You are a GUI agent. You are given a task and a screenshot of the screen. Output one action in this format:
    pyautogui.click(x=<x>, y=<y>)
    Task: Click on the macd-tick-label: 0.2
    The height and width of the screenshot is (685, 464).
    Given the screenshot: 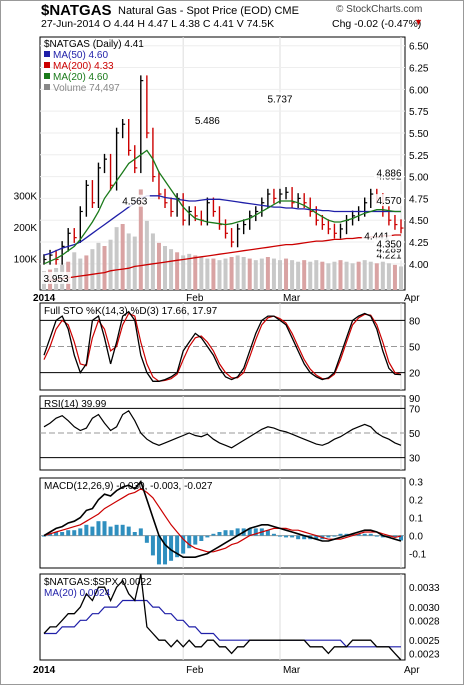 What is the action you would take?
    pyautogui.click(x=416, y=501)
    